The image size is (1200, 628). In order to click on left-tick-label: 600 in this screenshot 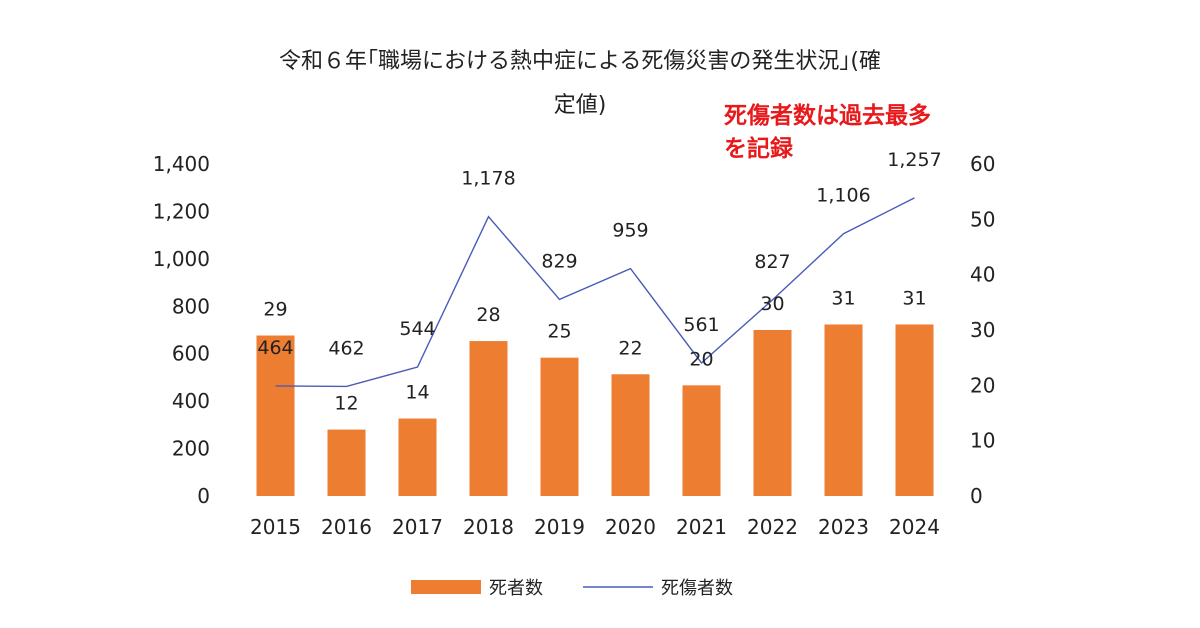, I will do `click(191, 354)`.